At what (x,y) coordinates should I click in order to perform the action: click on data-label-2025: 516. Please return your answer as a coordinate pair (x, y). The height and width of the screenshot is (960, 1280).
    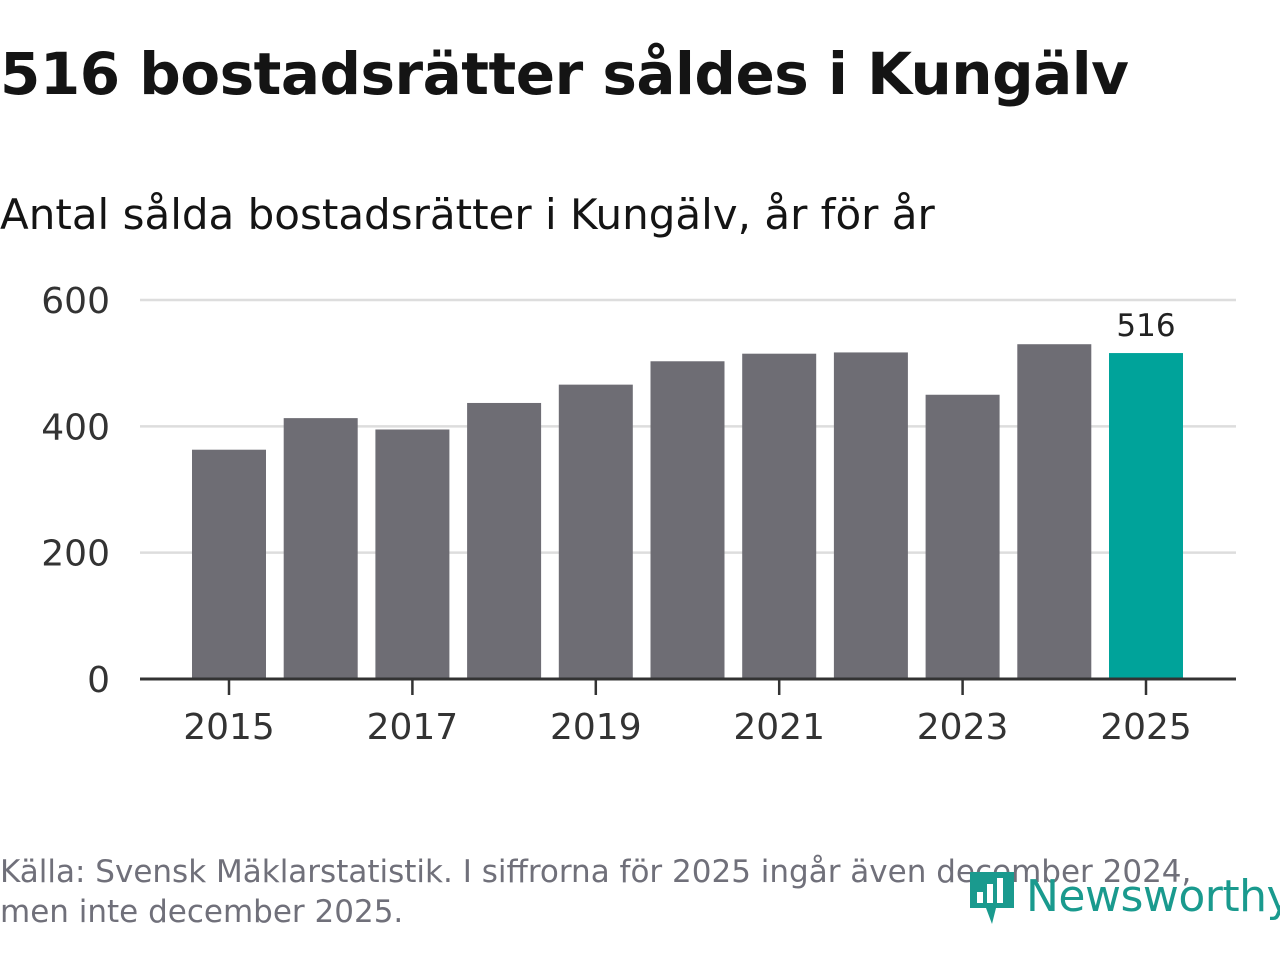
    Looking at the image, I should click on (1145, 326).